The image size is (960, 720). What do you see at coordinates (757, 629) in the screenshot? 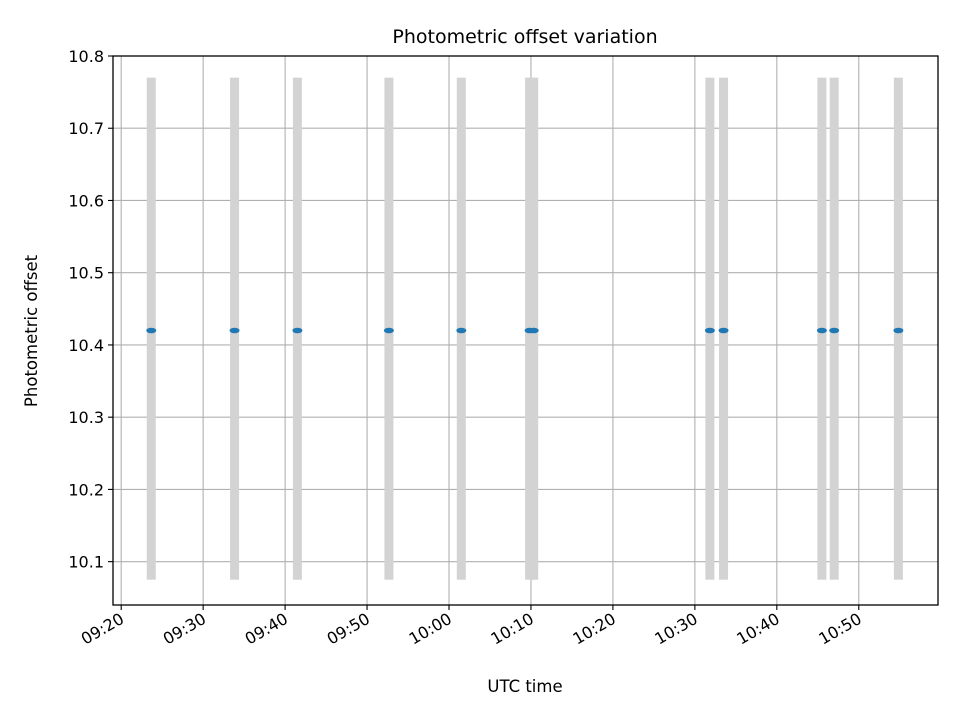
I see `x-tick-label: 10:40` at bounding box center [757, 629].